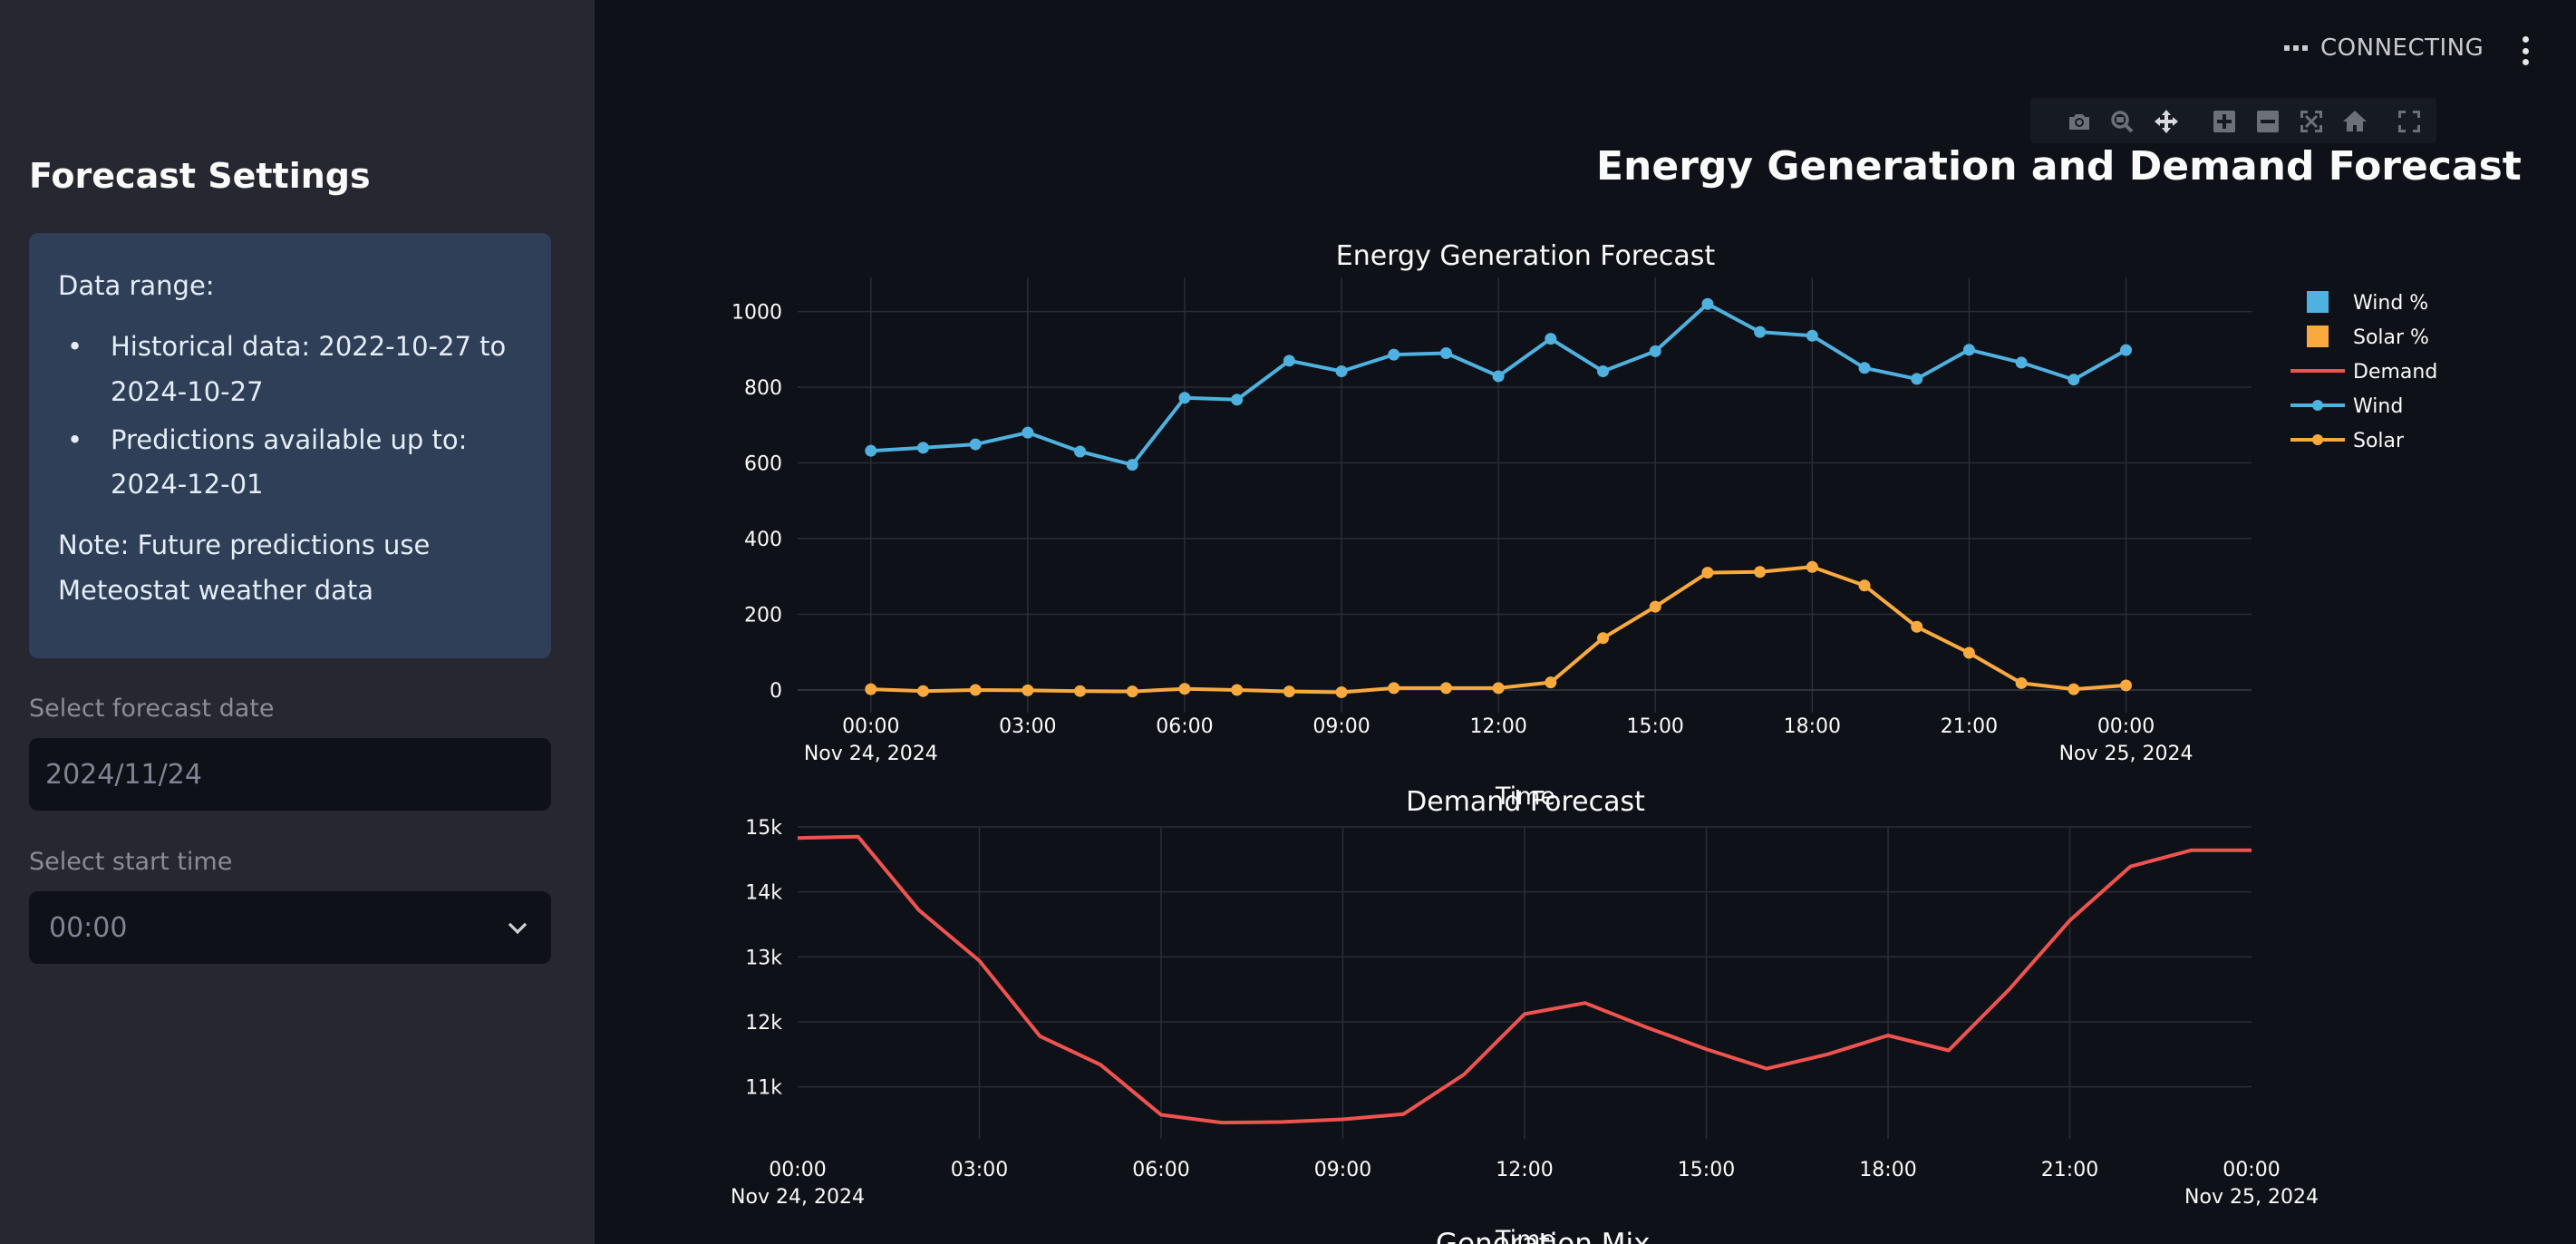  Describe the element at coordinates (2355, 122) in the screenshot. I see `reset-axes-icon` at that location.